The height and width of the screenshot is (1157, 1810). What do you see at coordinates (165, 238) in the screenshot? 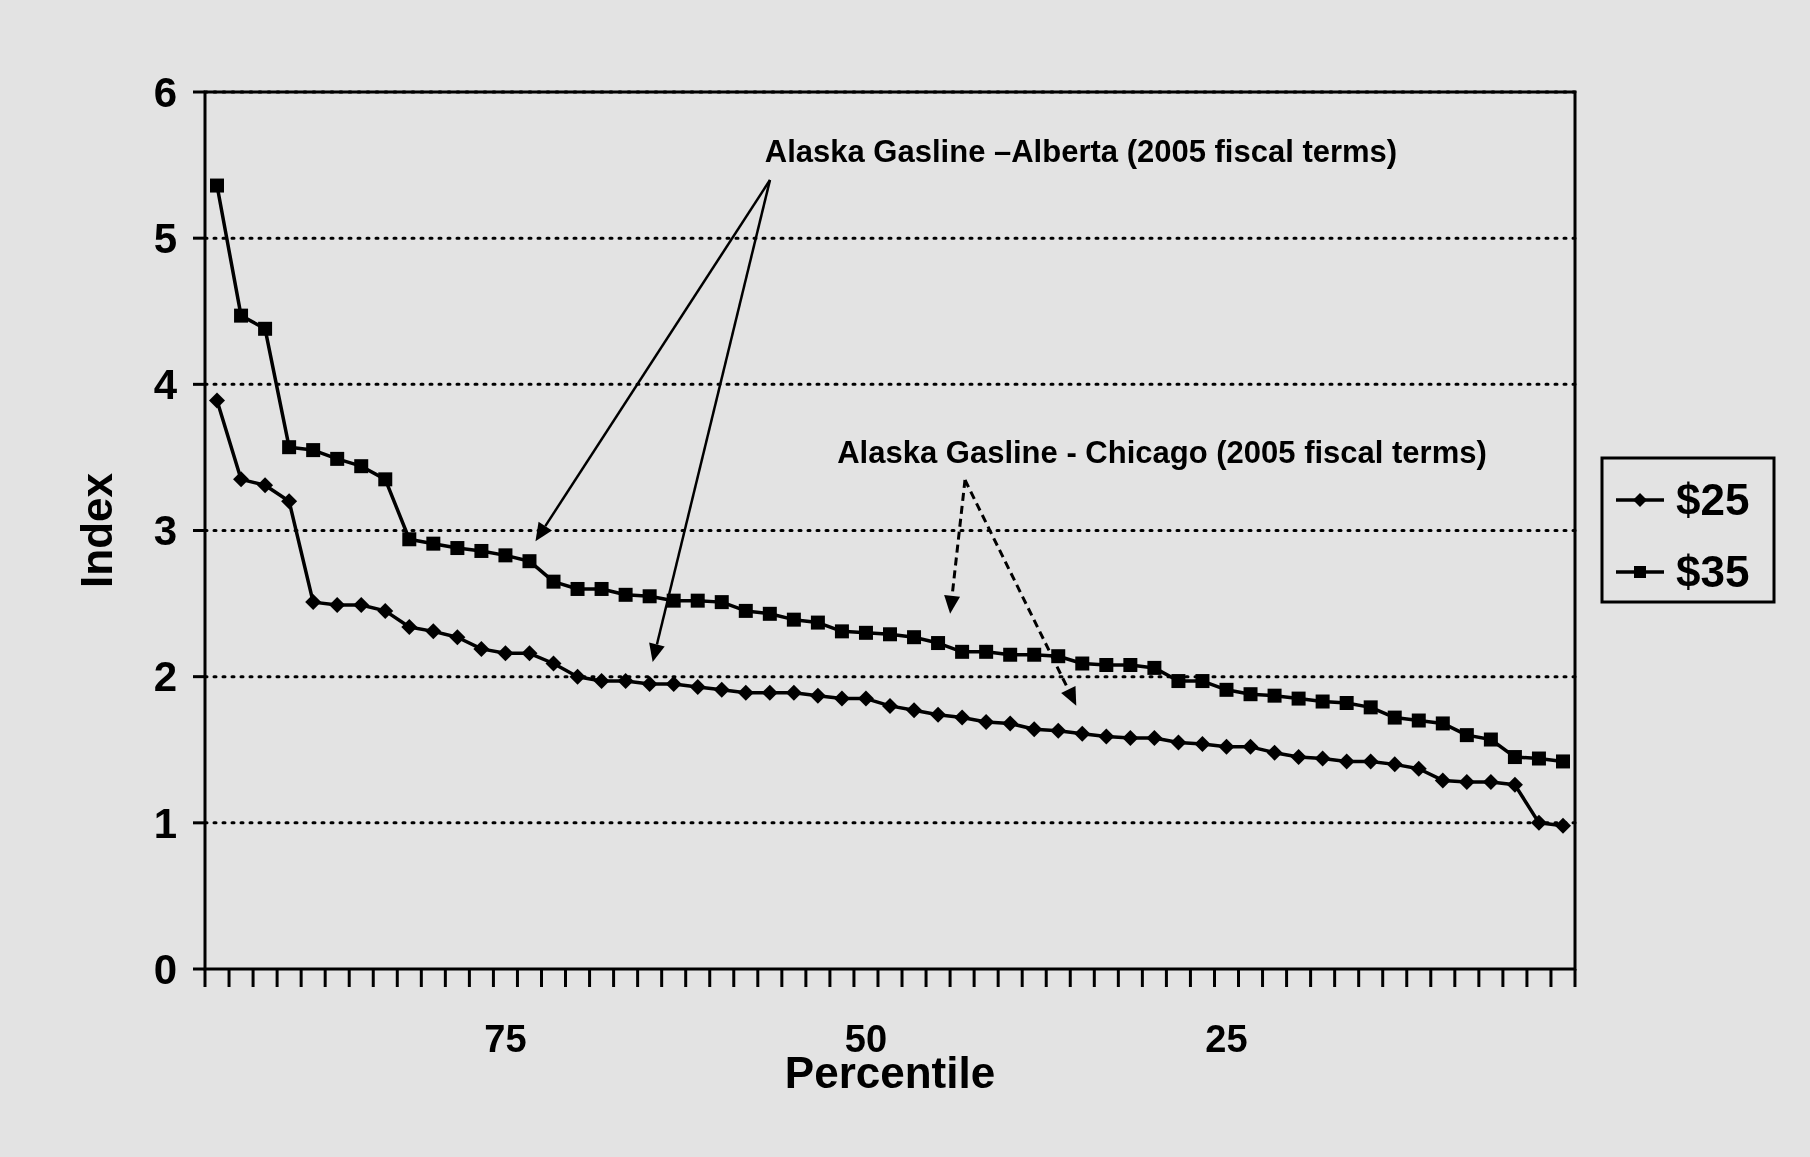
I see `y-tick-label: 5` at bounding box center [165, 238].